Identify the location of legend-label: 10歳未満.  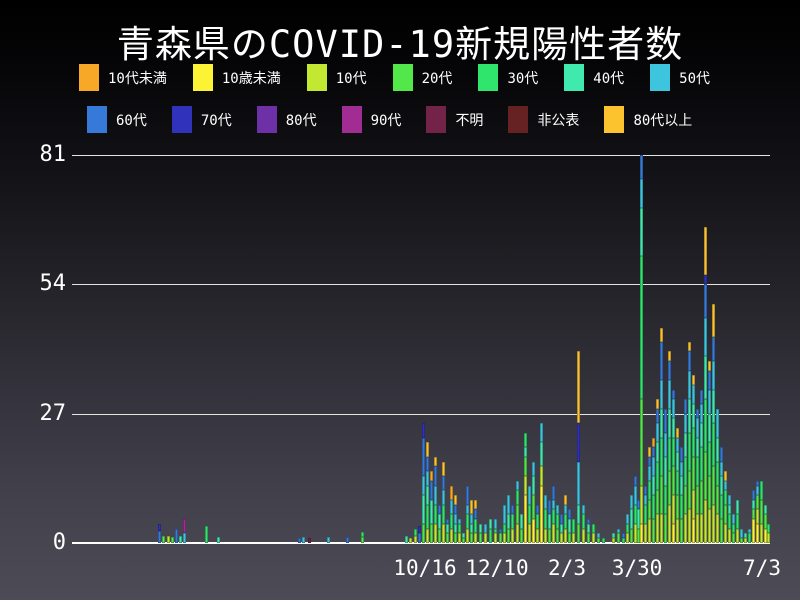
(251, 78).